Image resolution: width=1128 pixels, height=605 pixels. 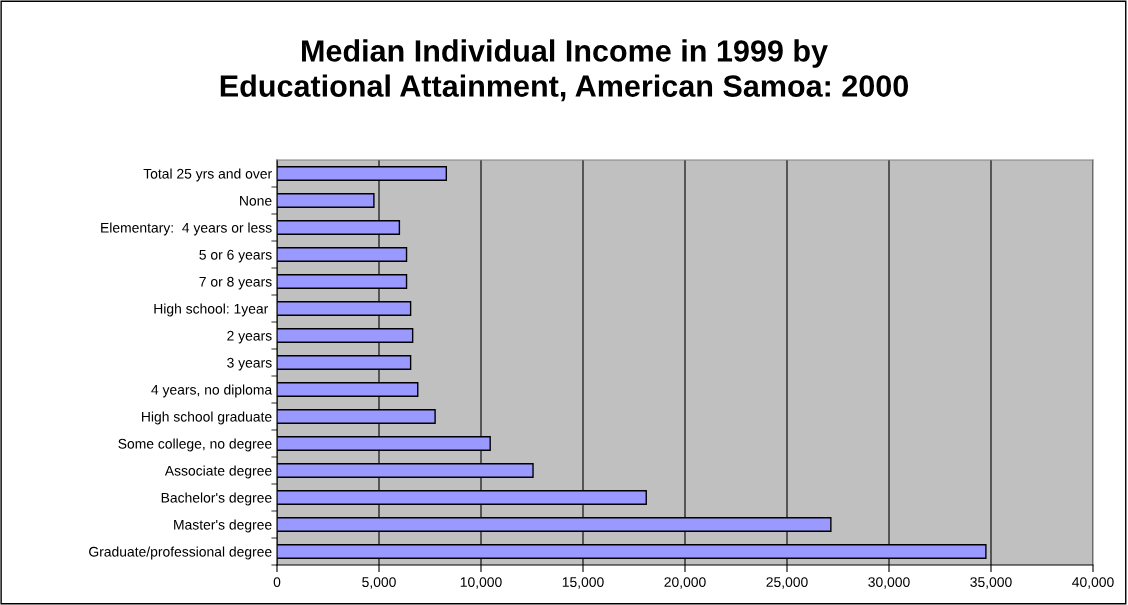 What do you see at coordinates (223, 526) in the screenshot?
I see `y-tick-label: Master's degree` at bounding box center [223, 526].